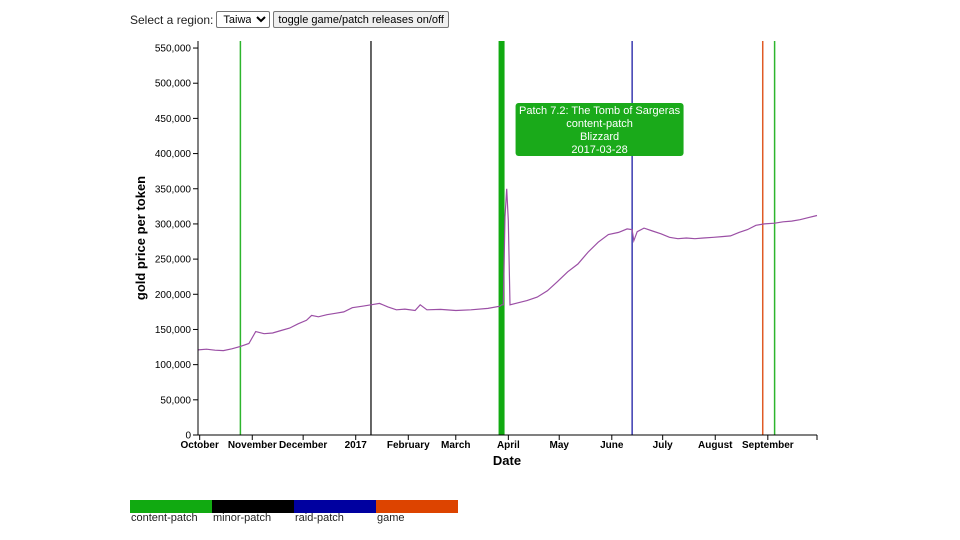 This screenshot has height=540, width=960. What do you see at coordinates (243, 19) in the screenshot?
I see `region-select: Taiwan` at bounding box center [243, 19].